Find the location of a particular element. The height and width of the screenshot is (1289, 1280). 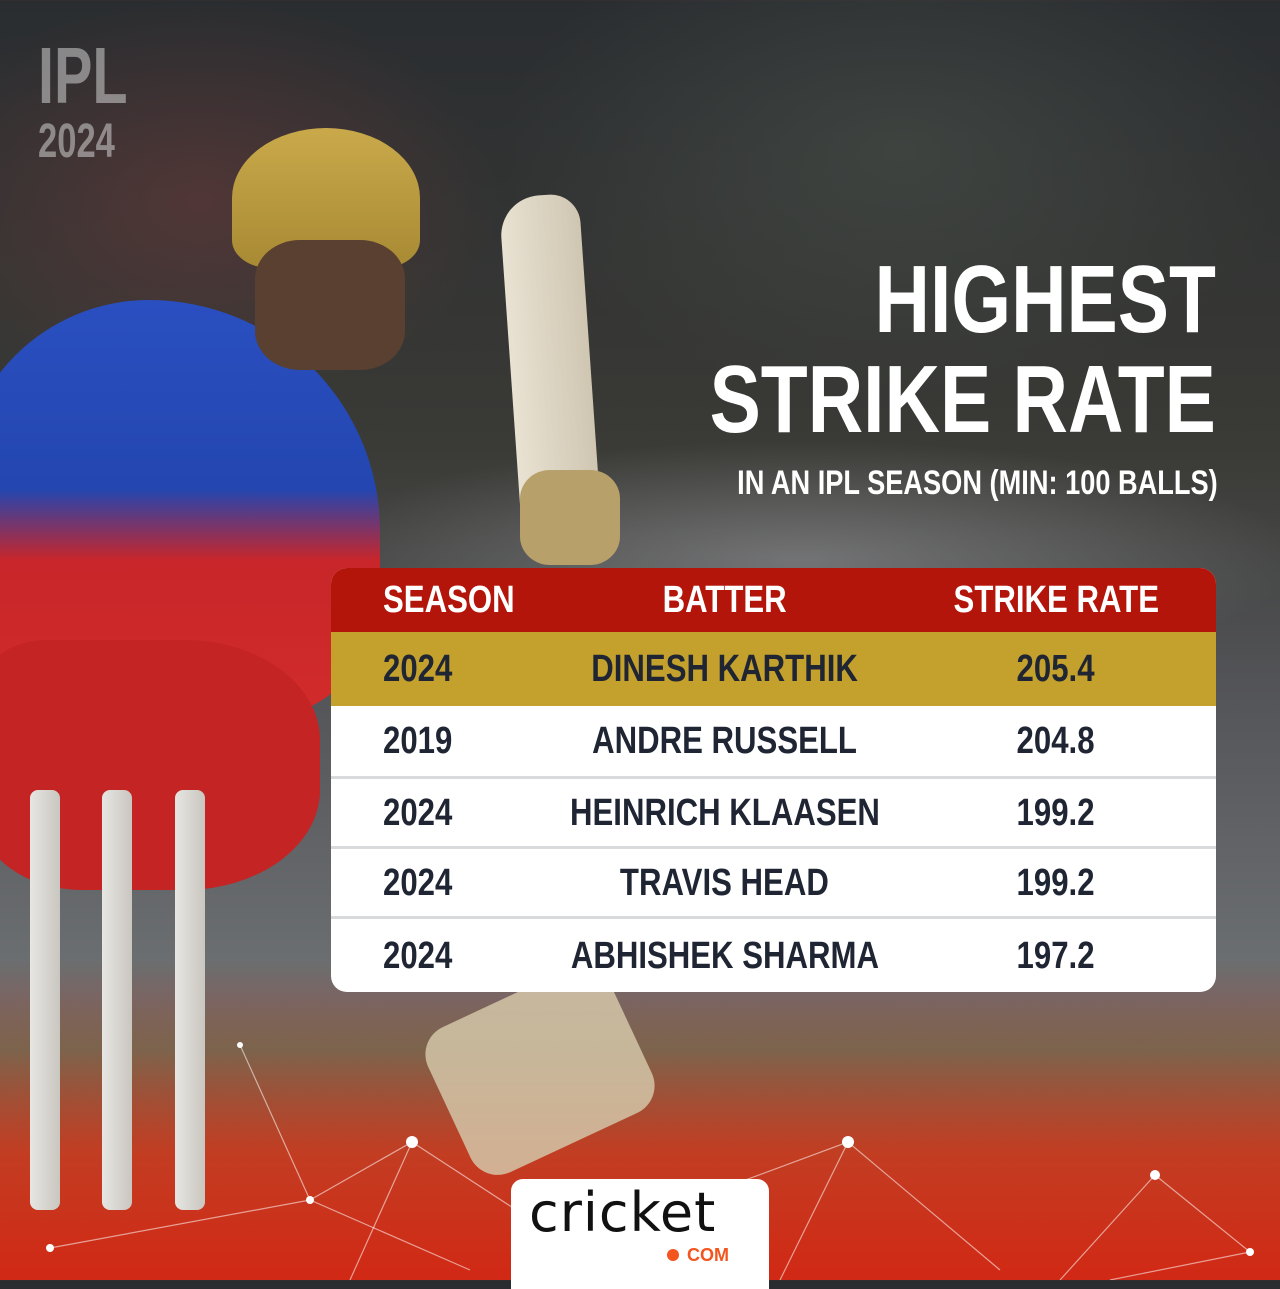

cell-batter-text: ABHISHEK SHARMA is located at coordinates (724, 955).